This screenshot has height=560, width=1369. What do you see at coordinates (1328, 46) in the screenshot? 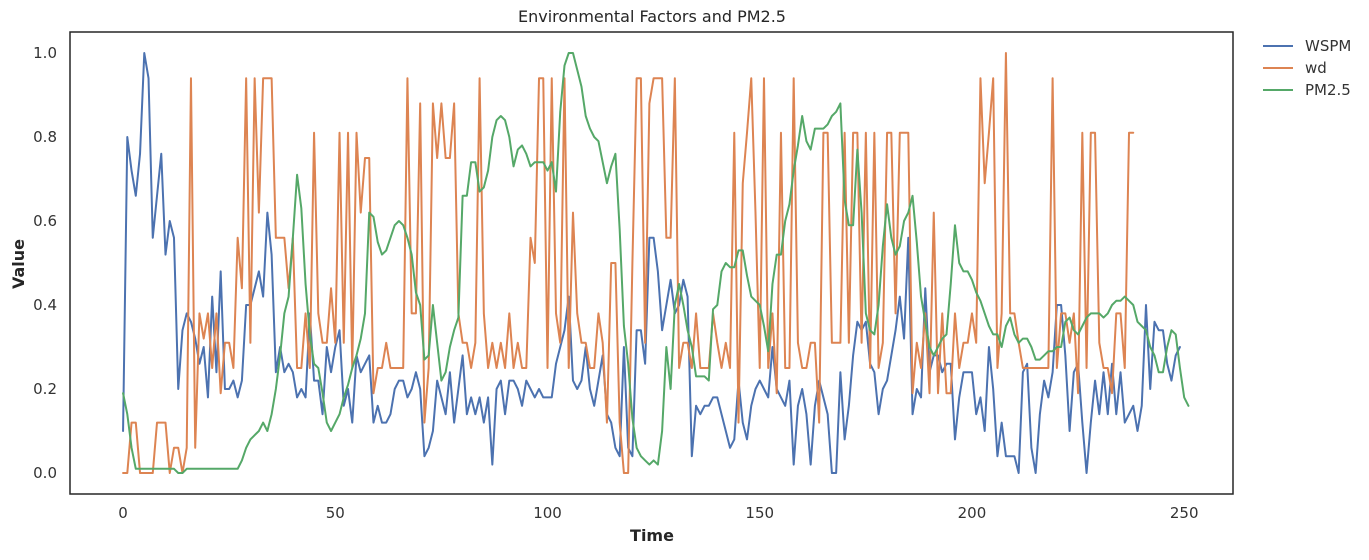
I see `legend-label: WSPM` at bounding box center [1328, 46].